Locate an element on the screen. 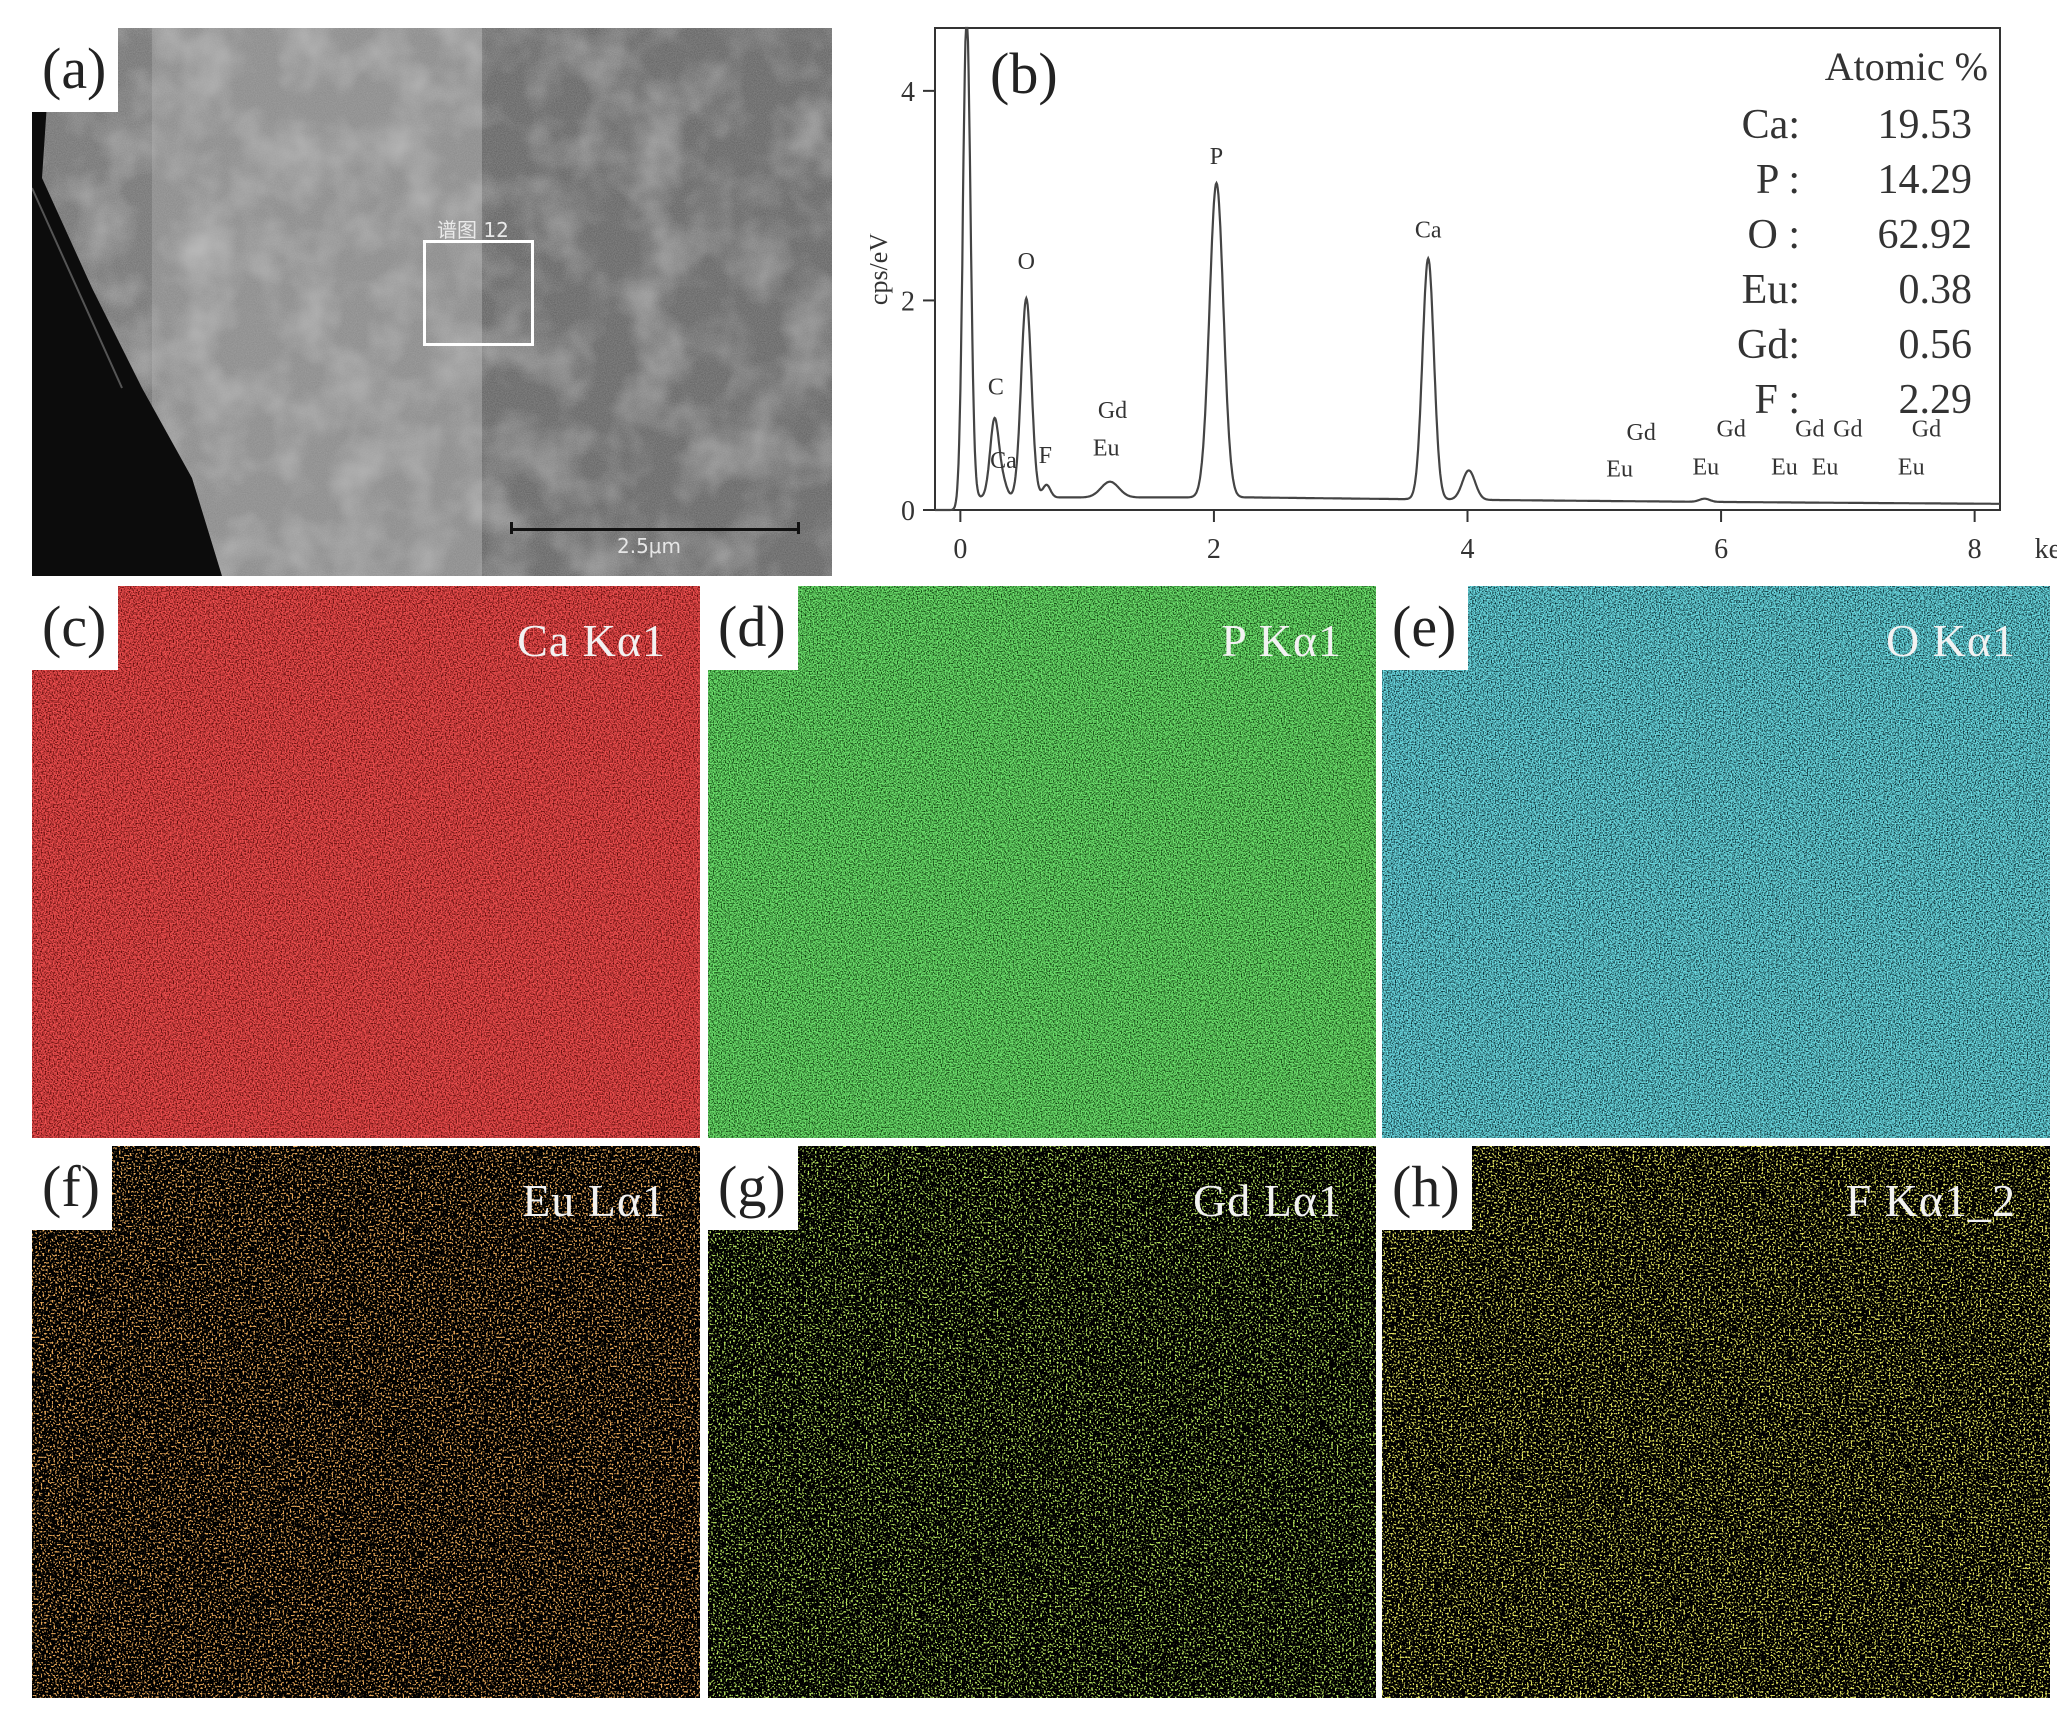  y-axis-label: cps/eV is located at coordinates (881, 269).